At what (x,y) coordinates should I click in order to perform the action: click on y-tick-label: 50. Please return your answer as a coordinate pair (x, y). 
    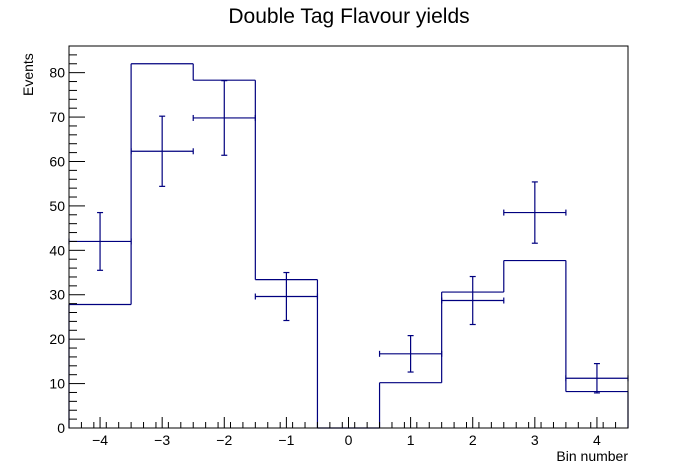
    Looking at the image, I should click on (57, 206).